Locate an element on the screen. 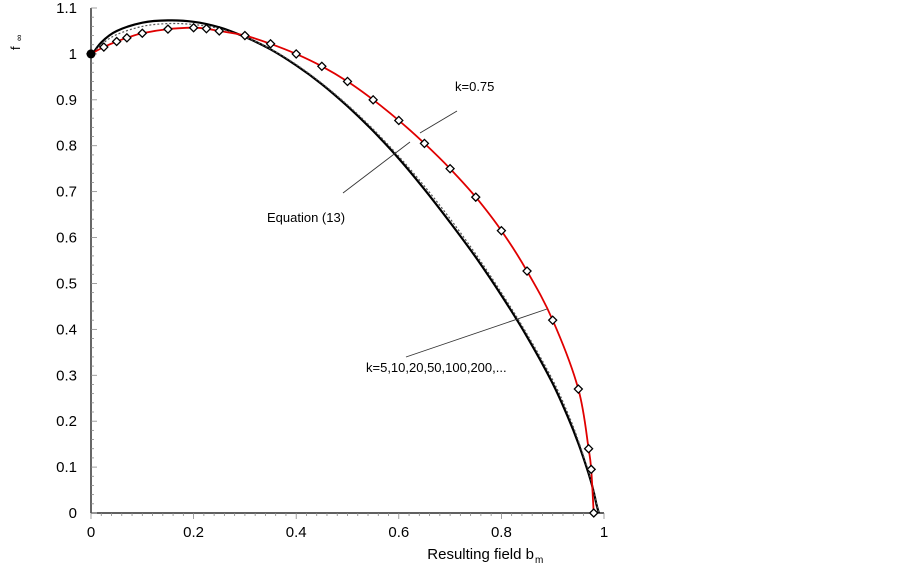 Image resolution: width=903 pixels, height=568 pixels. x-tick-label: 0.4 is located at coordinates (296, 532).